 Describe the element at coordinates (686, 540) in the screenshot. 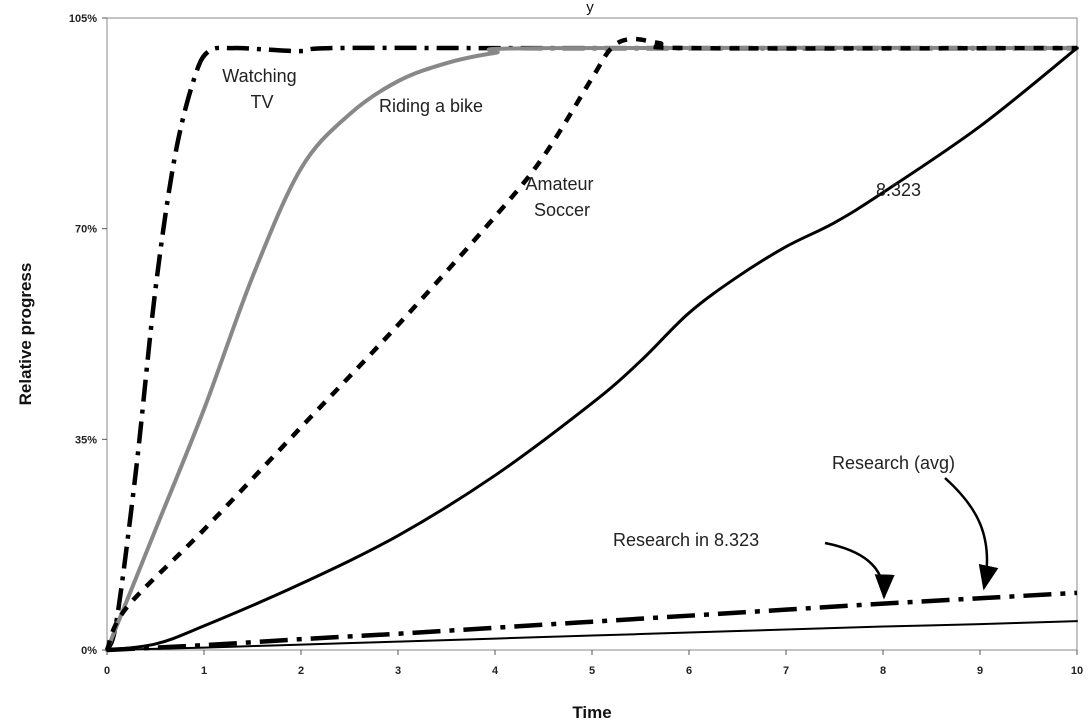

I see `annotation-research-in-8323: Research in 8.323` at that location.